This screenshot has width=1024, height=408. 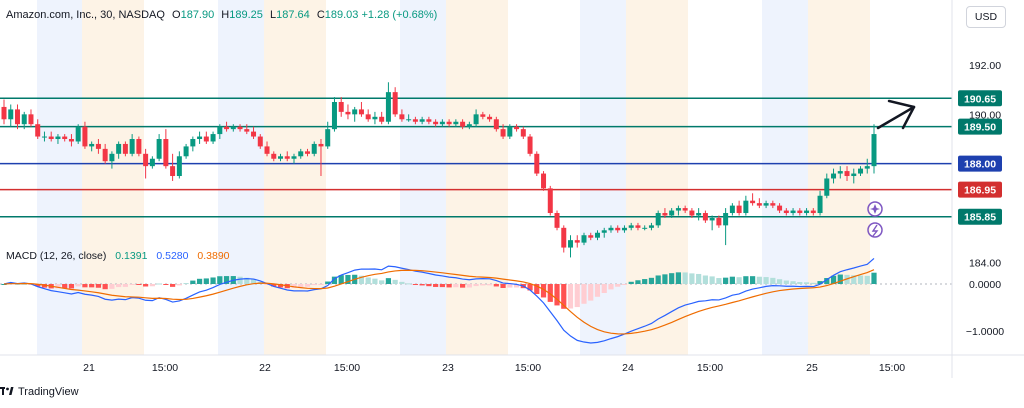 What do you see at coordinates (892, 368) in the screenshot?
I see `time-tick-label: 15:00` at bounding box center [892, 368].